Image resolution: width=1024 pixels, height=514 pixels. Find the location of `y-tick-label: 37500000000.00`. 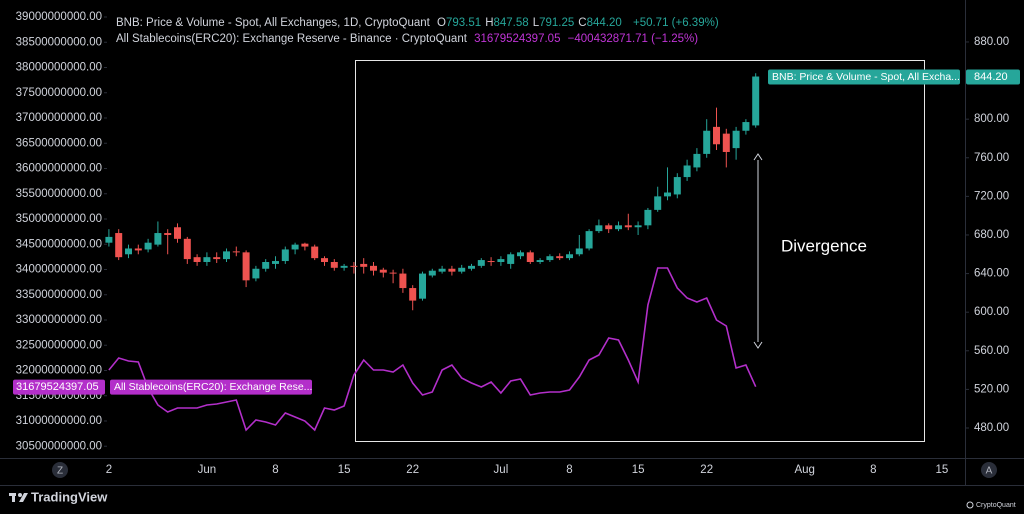

y-tick-label: 37500000000.00 is located at coordinates (59, 93).